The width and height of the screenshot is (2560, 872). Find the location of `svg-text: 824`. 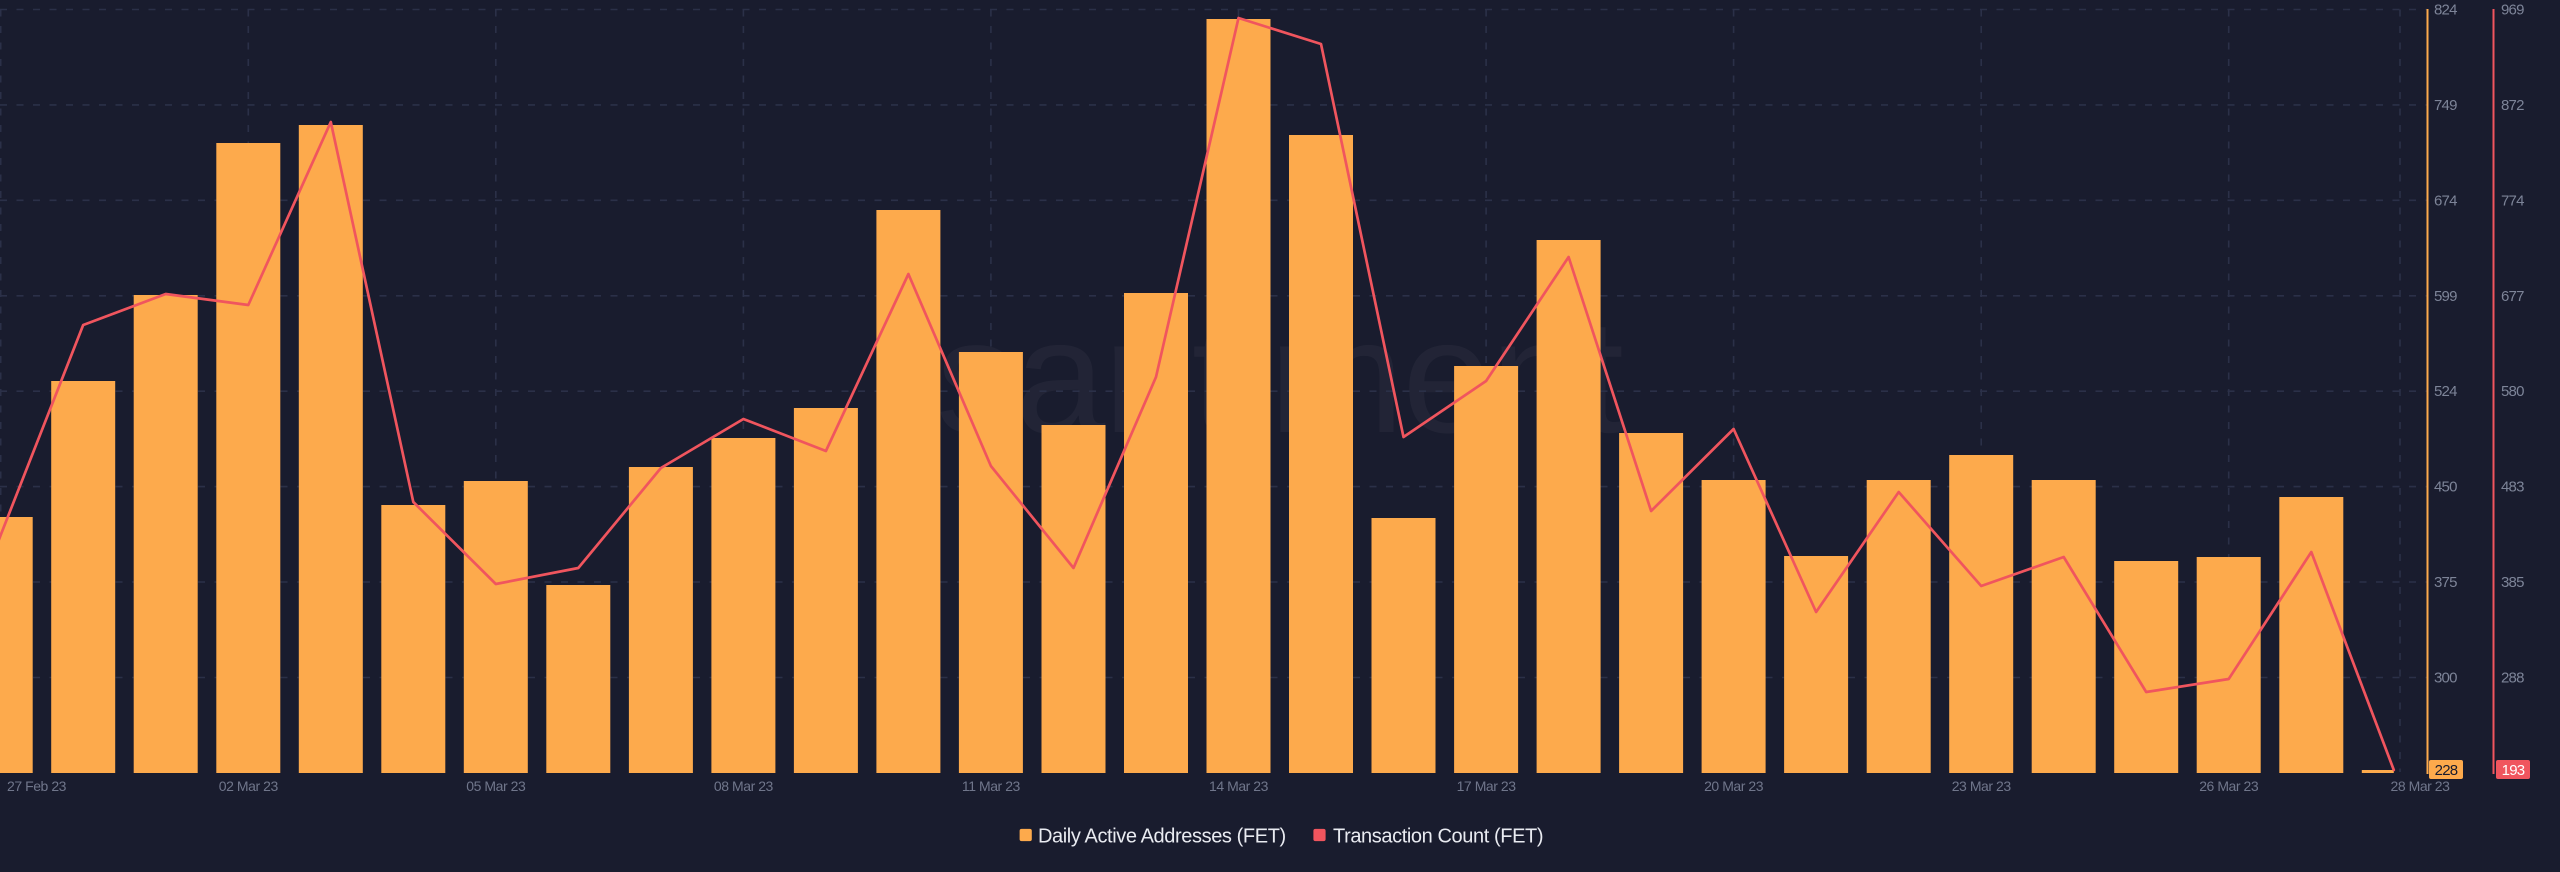

svg-text: 824 is located at coordinates (2445, 10).